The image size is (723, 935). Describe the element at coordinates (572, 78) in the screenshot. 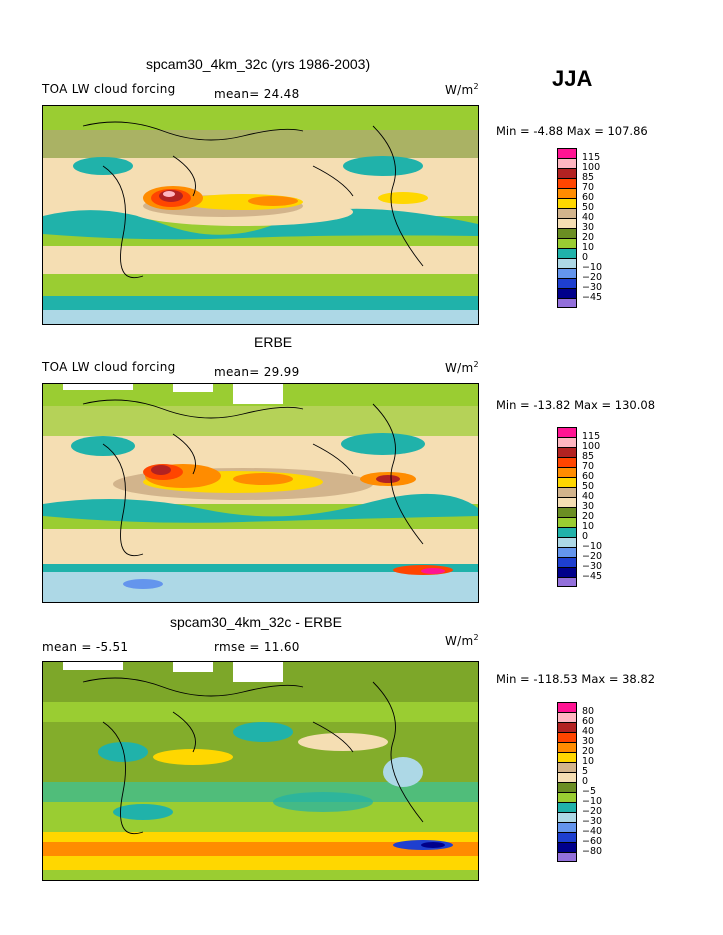

I see `season-label: JJA` at that location.